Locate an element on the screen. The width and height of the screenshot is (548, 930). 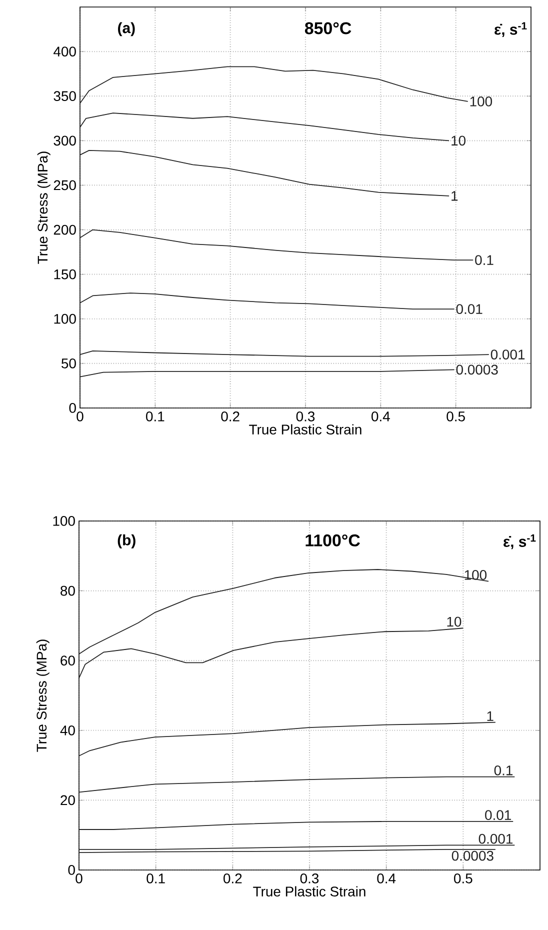
y-tick-label: 80 is located at coordinates (67, 591).